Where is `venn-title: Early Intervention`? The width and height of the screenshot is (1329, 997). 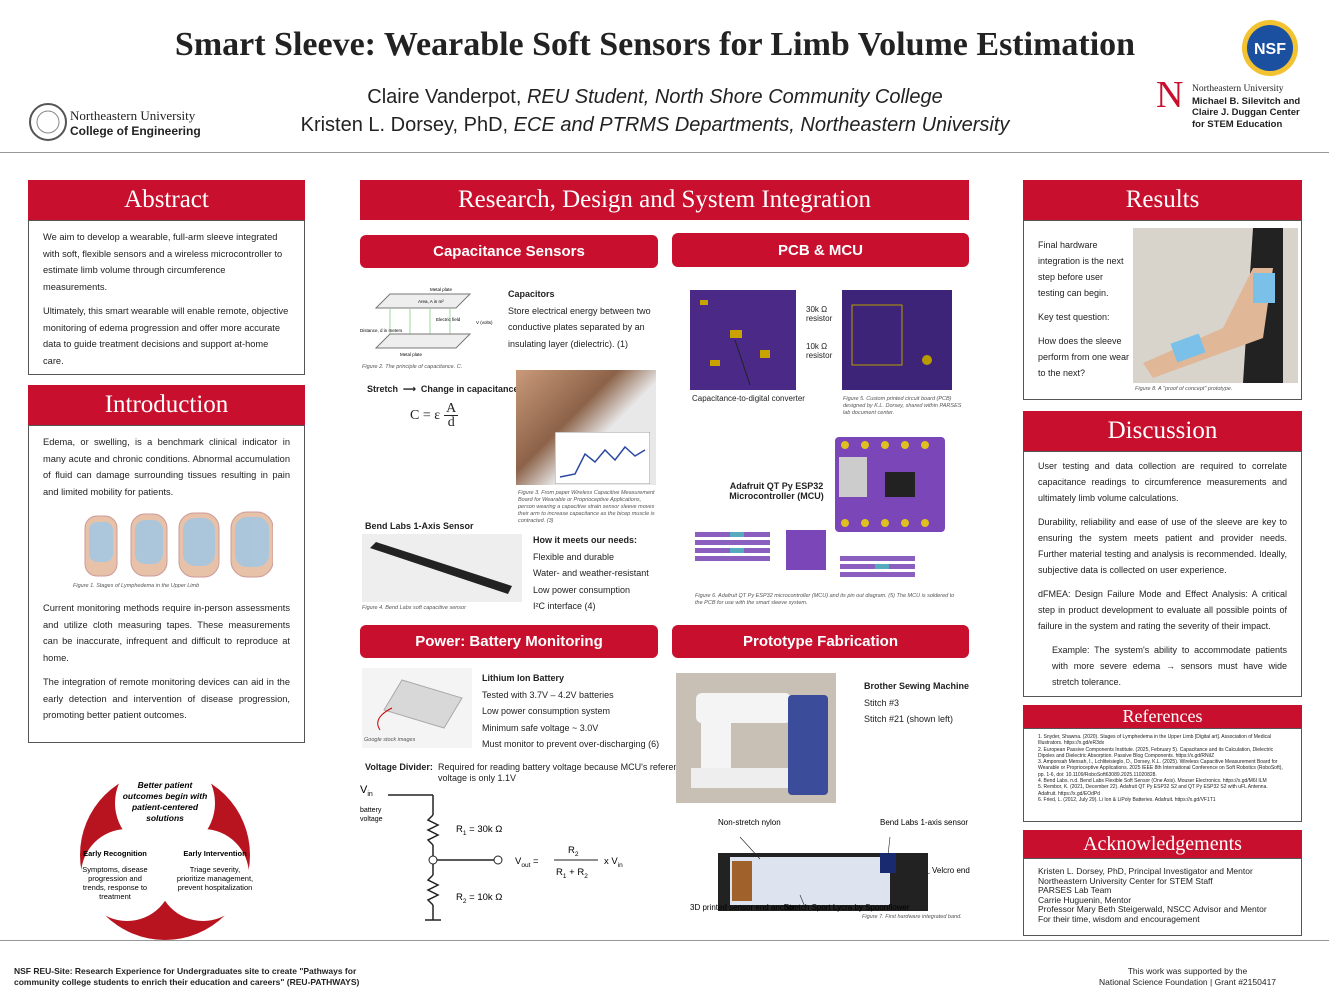
venn-title: Early Intervention is located at coordinates (215, 853).